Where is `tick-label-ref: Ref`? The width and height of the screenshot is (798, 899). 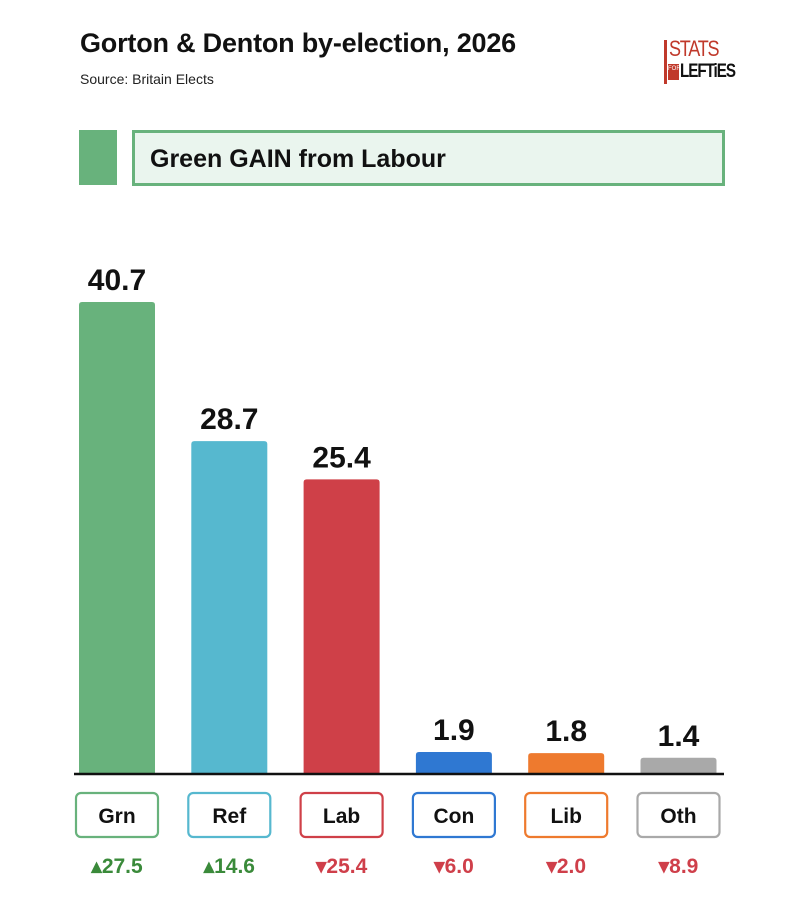
tick-label-ref: Ref is located at coordinates (229, 816).